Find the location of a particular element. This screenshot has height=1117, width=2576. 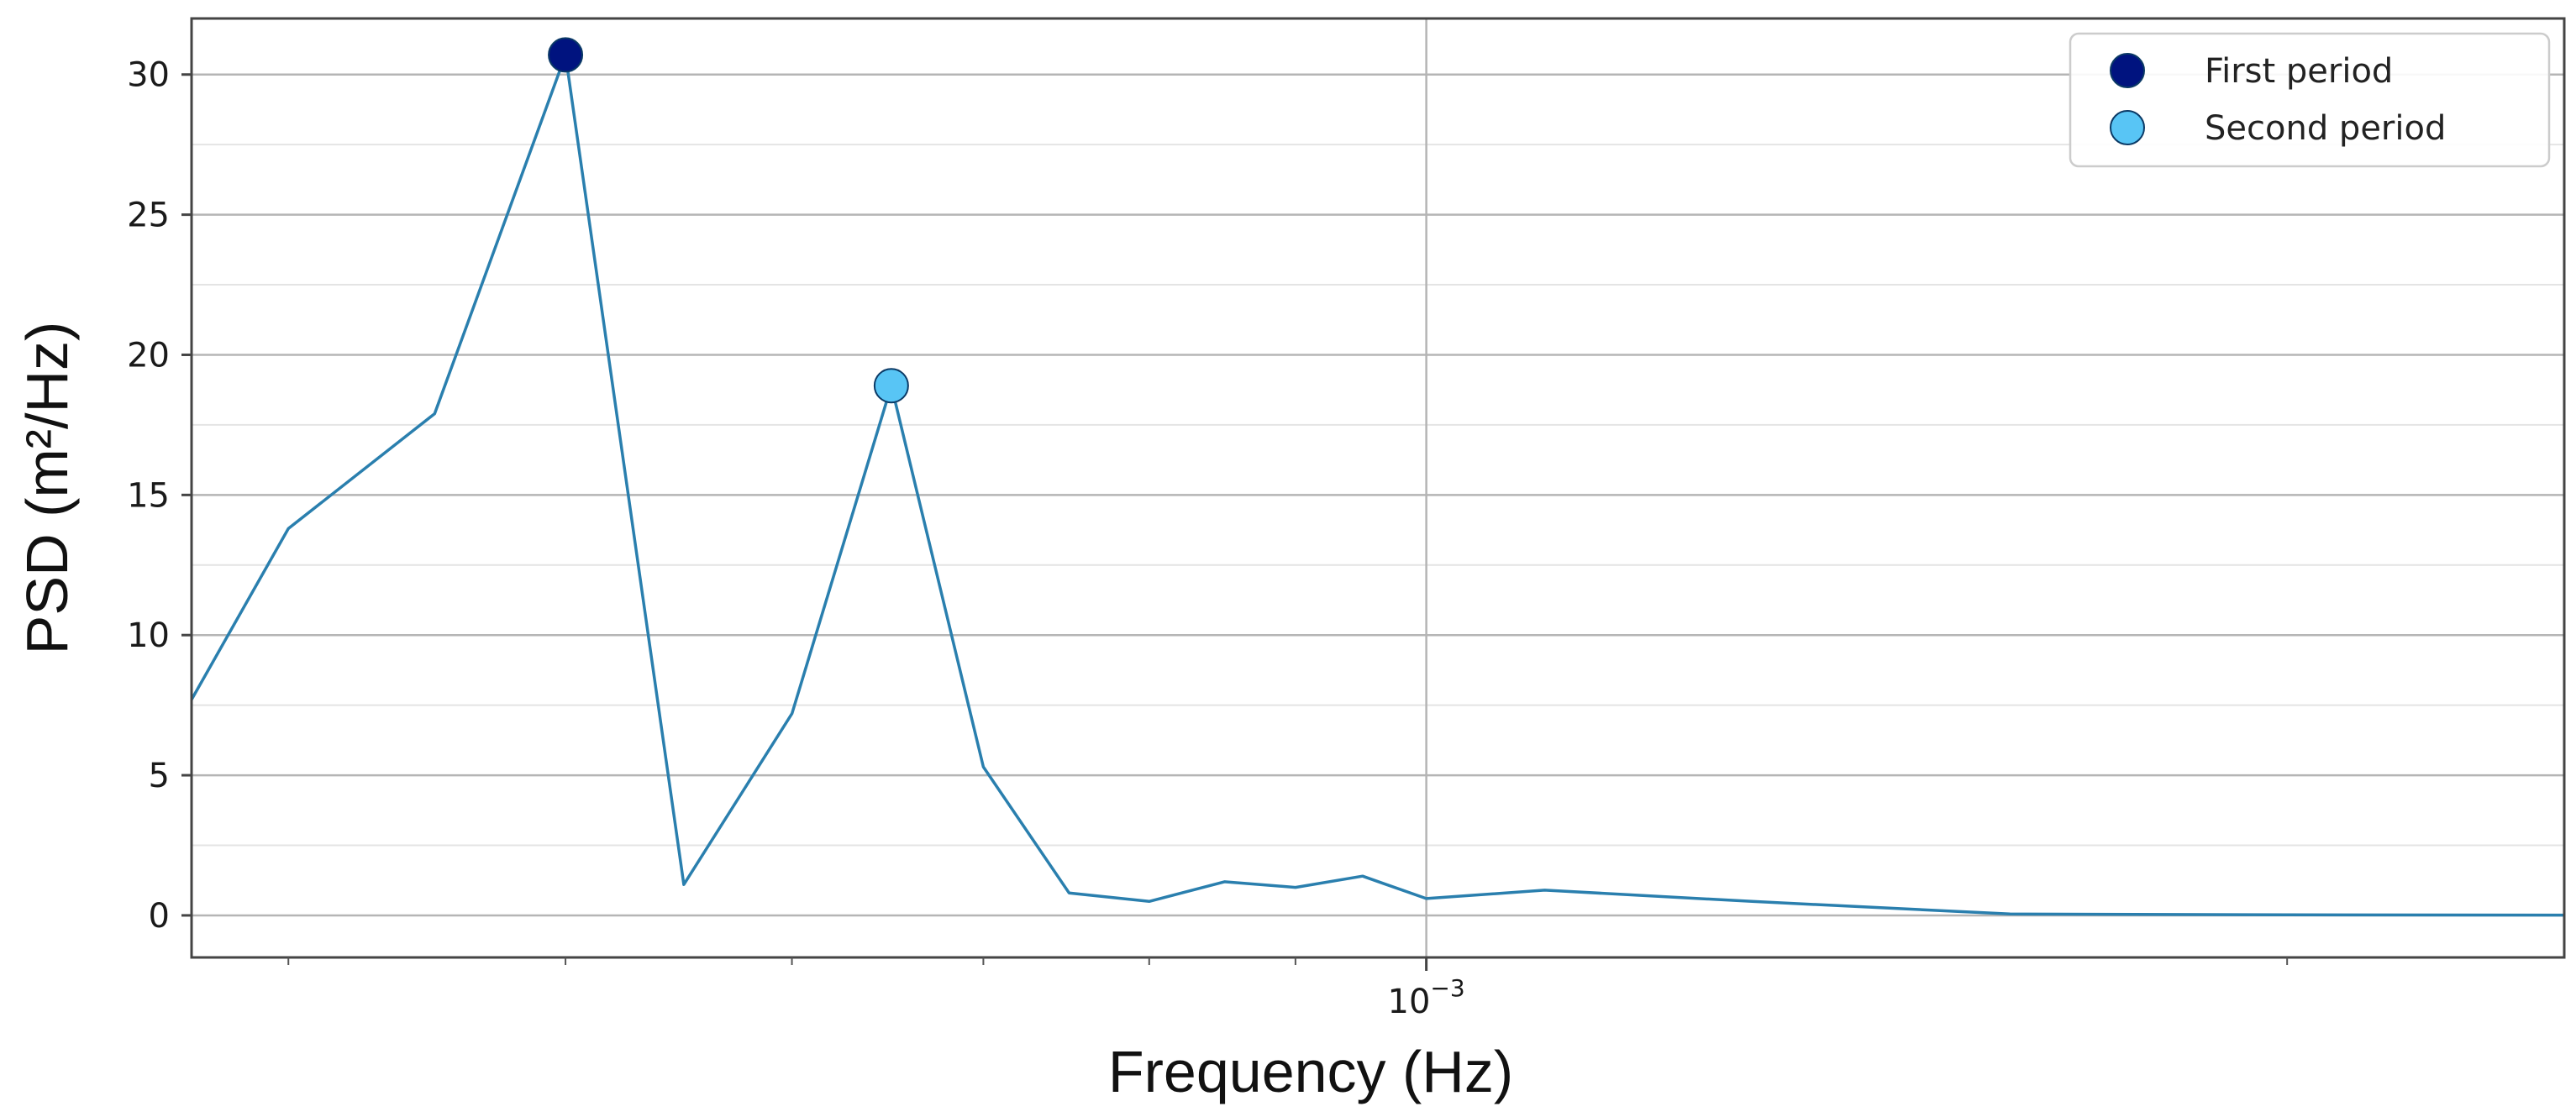

legend-label: First period is located at coordinates (2299, 72).